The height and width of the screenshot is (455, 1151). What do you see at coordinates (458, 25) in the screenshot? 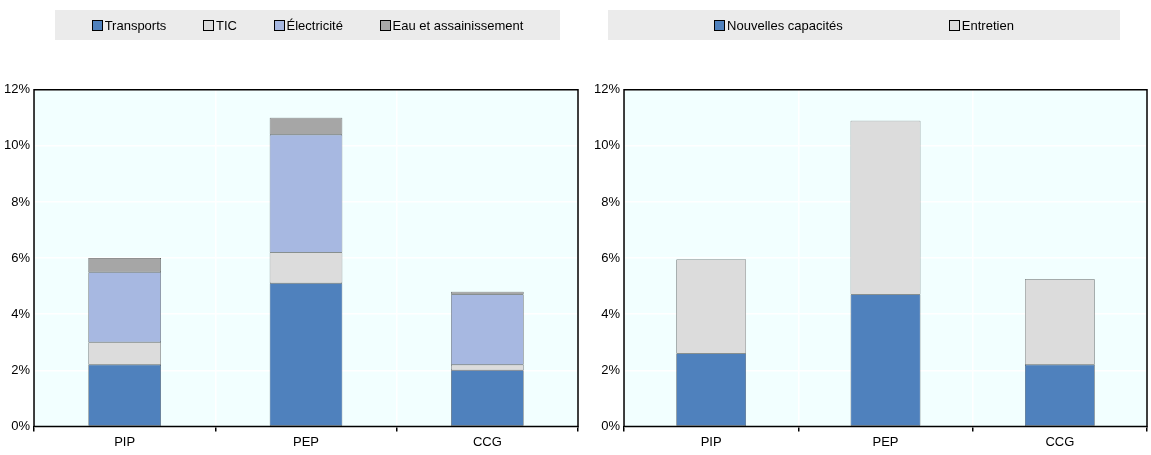
I see `legend-label: Eau et assainissement` at bounding box center [458, 25].